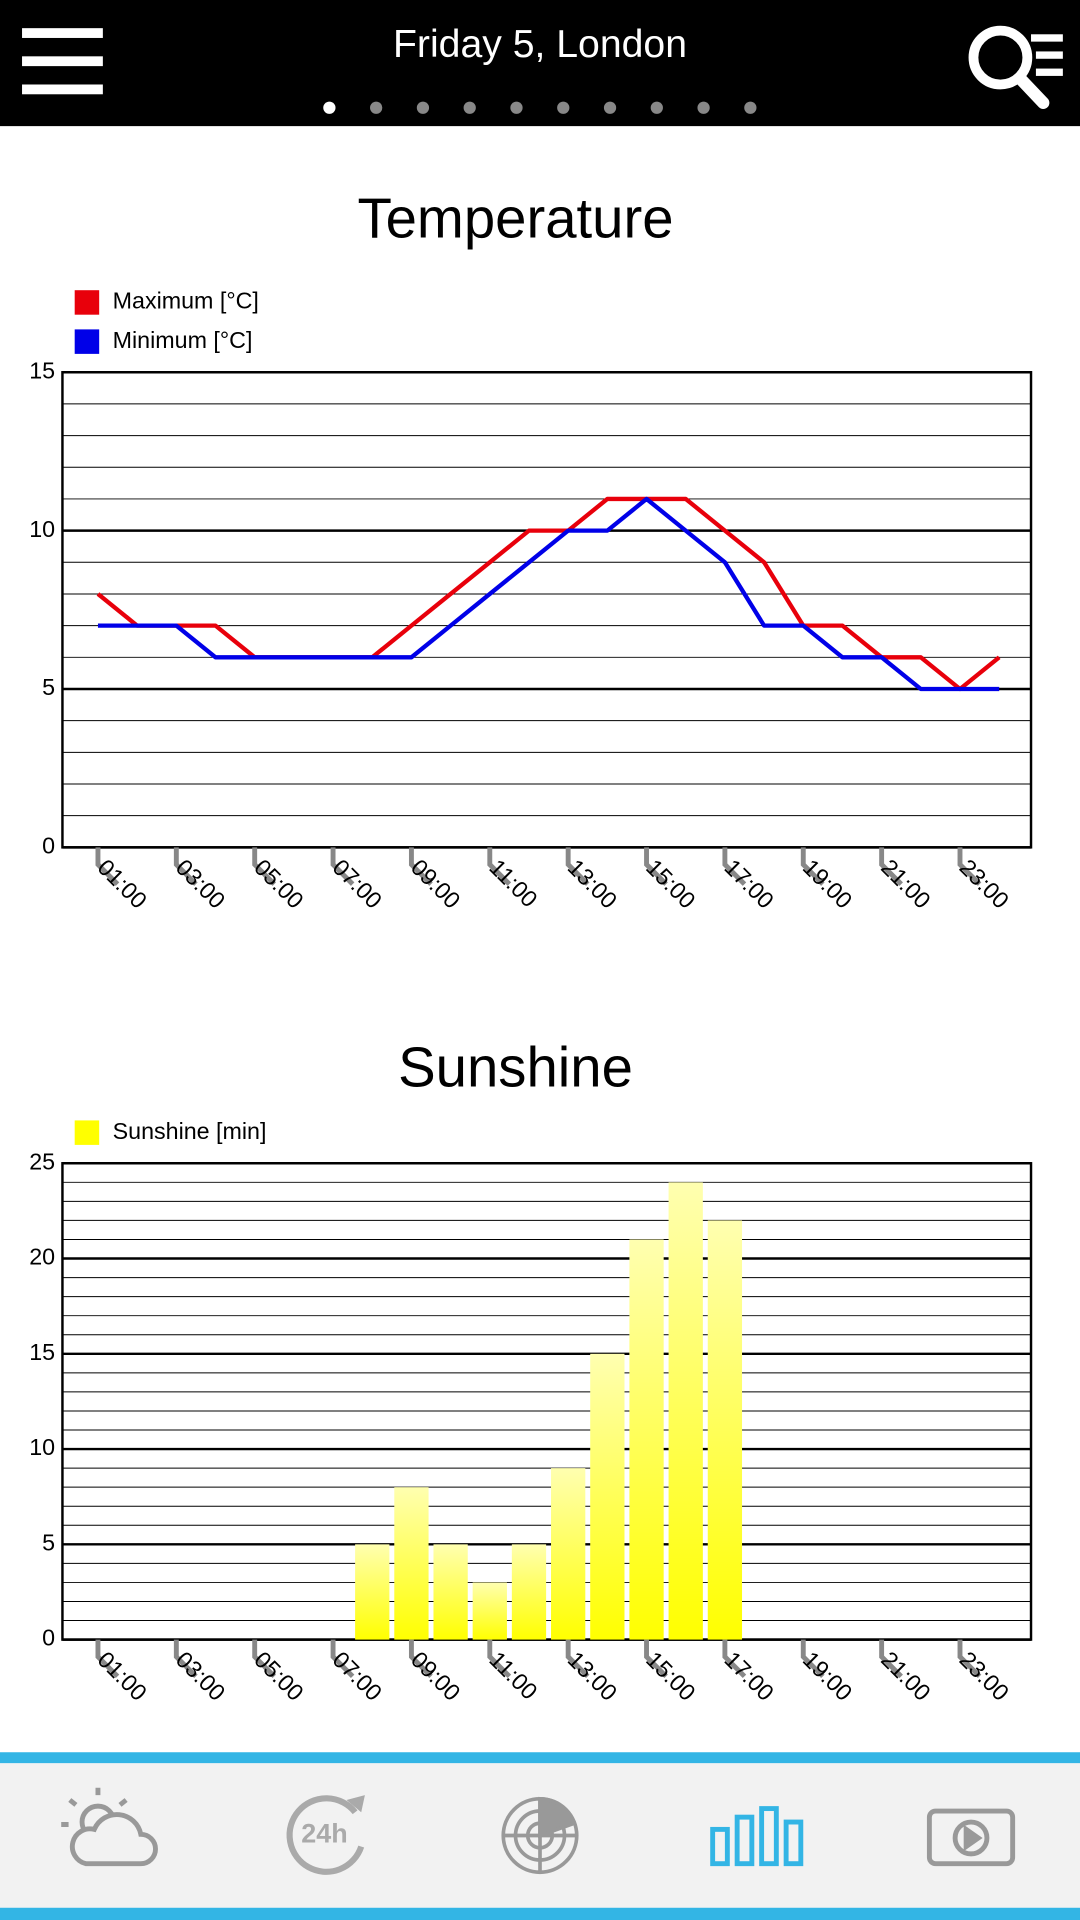 The width and height of the screenshot is (1080, 1920). I want to click on nav-forecast, so click(109, 1827).